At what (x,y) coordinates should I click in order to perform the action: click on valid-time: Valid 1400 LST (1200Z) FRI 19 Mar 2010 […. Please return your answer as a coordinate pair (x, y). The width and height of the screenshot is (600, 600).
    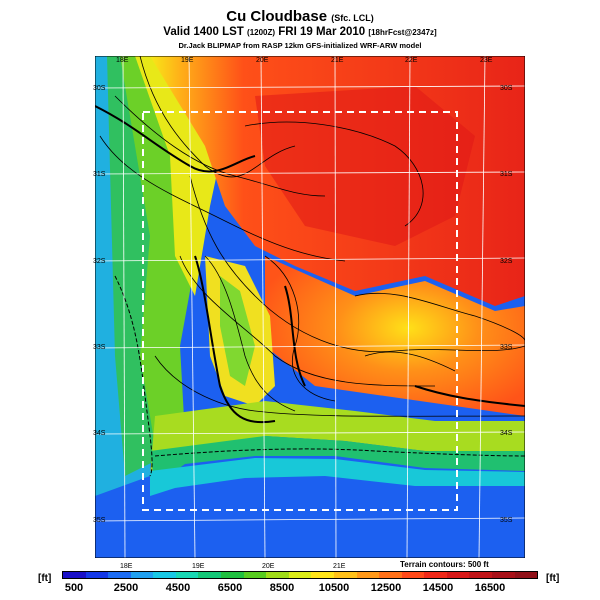
    Looking at the image, I should click on (300, 32).